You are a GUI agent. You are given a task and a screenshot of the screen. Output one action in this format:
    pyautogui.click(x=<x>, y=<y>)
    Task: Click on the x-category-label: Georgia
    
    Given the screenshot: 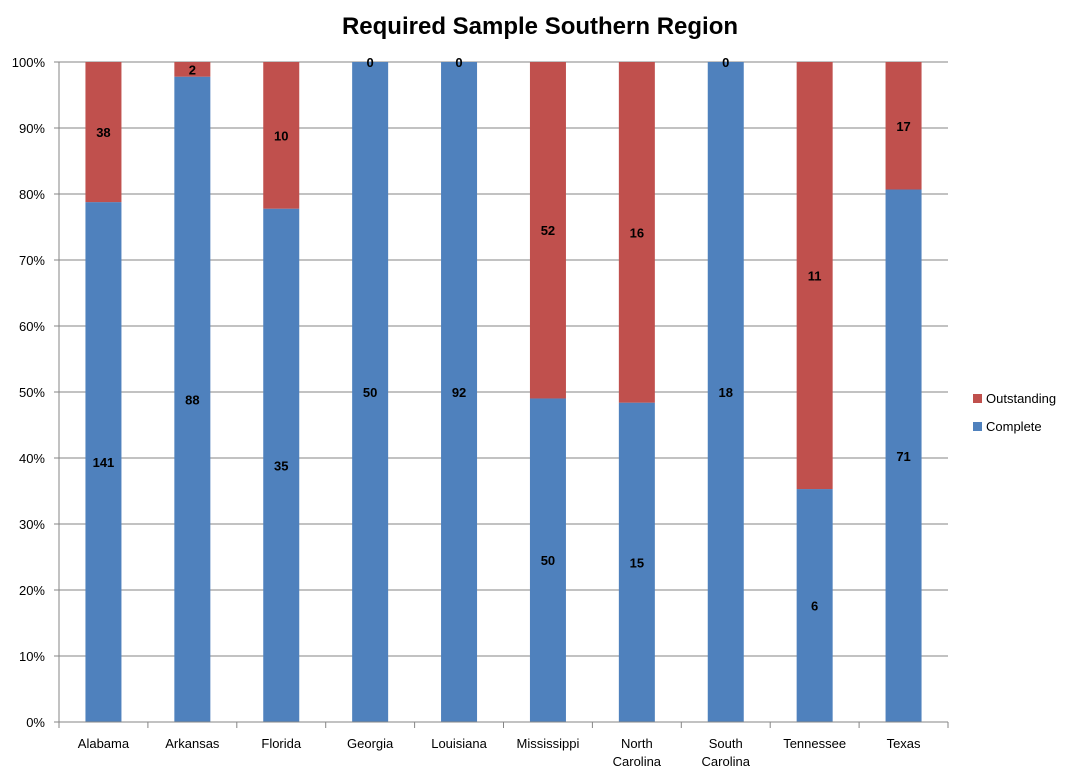 What is the action you would take?
    pyautogui.click(x=370, y=743)
    